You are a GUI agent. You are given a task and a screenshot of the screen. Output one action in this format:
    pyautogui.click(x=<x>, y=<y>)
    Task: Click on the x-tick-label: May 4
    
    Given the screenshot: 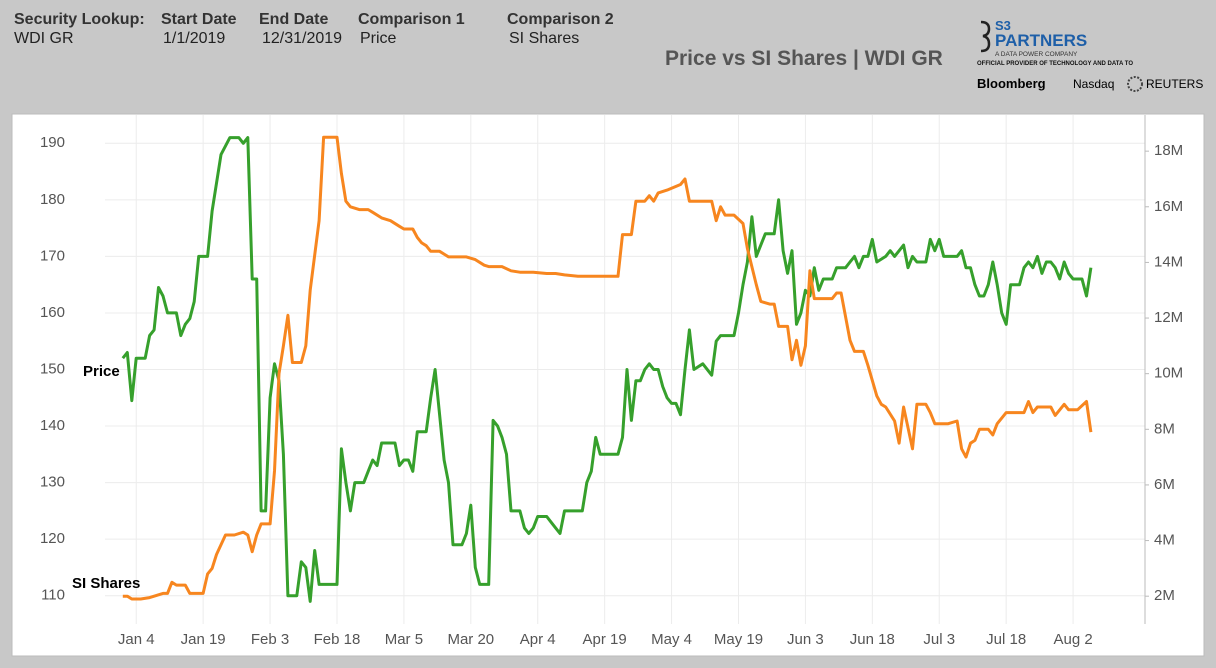 What is the action you would take?
    pyautogui.click(x=671, y=639)
    